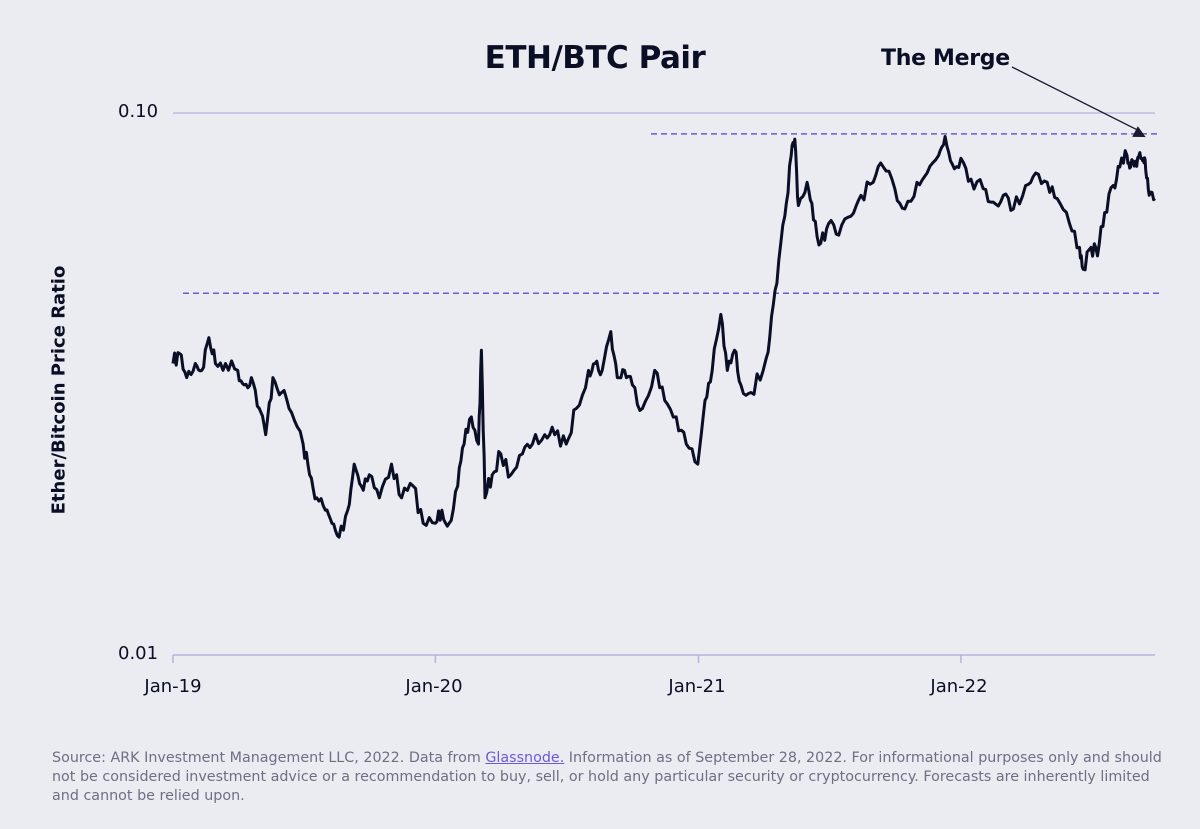  I want to click on annotation-arrow-line, so click(1075, 99).